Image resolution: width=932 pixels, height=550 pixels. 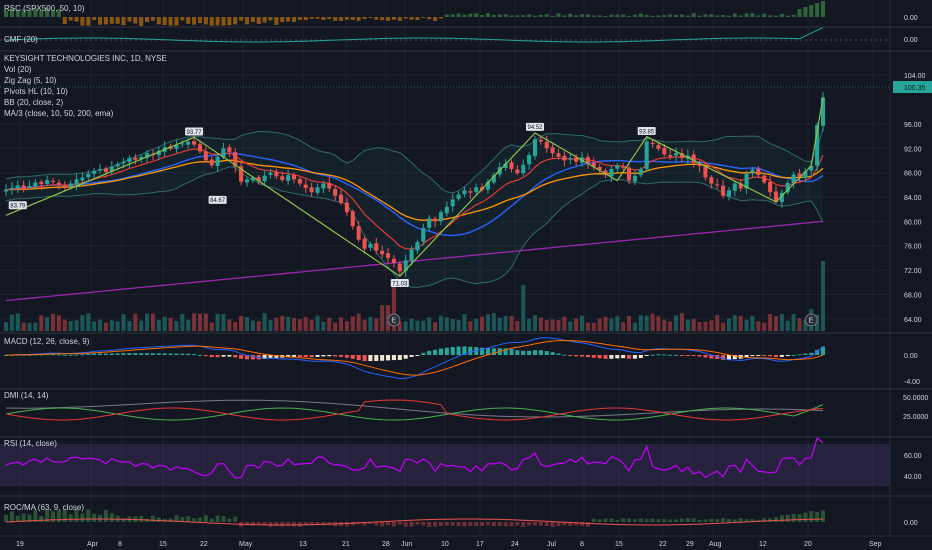 What do you see at coordinates (30, 80) in the screenshot?
I see `indicator-zigzag: Zig Zag (5, 10)` at bounding box center [30, 80].